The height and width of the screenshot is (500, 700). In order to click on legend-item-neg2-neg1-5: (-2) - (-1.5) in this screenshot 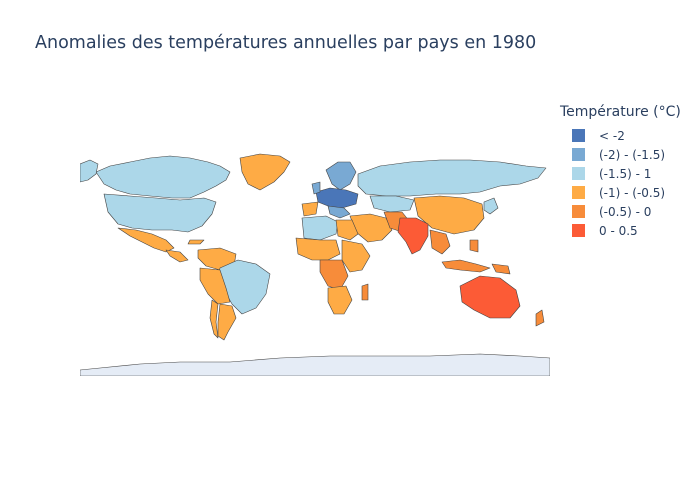, I will do `click(627, 154)`.